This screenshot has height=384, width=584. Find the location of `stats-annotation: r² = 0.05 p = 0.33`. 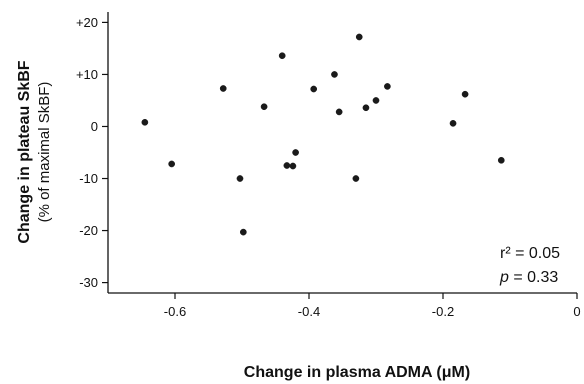

stats-annotation: r² = 0.05 p = 0.33 is located at coordinates (529, 265).